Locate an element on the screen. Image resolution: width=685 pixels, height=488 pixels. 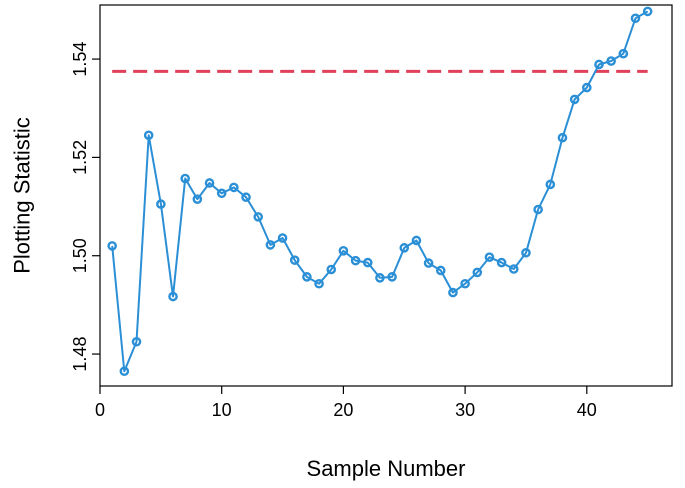
y-axis-label: Plotting Statistic is located at coordinates (22, 195).